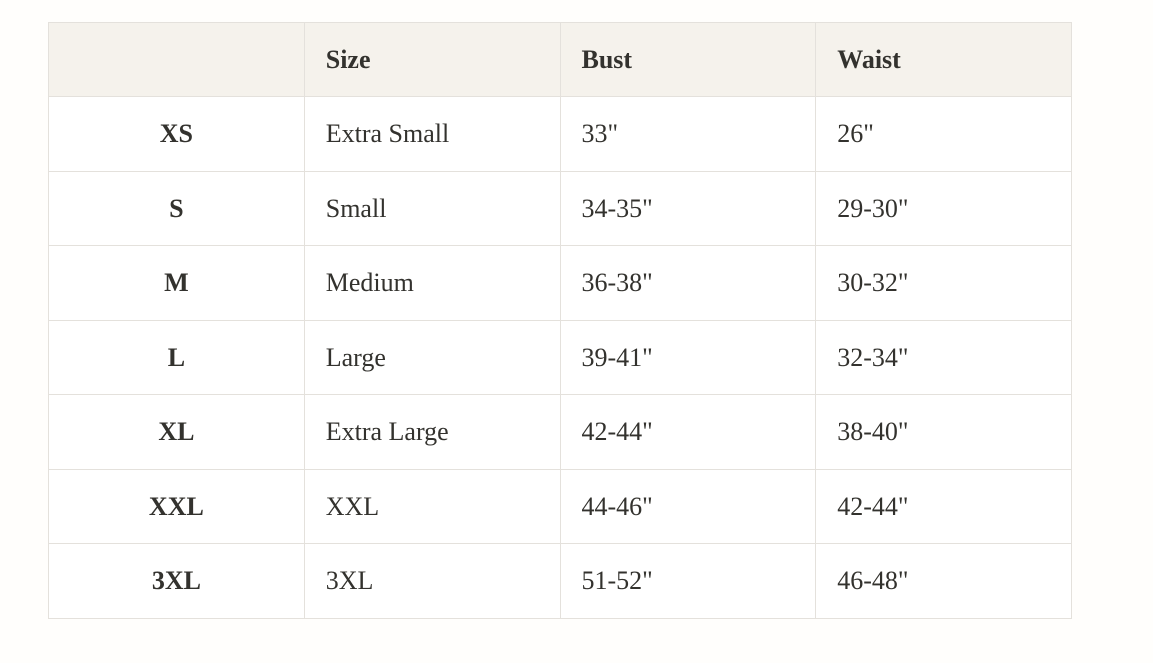 This screenshot has height=663, width=1153. Describe the element at coordinates (176, 357) in the screenshot. I see `size-code-cell: L` at that location.